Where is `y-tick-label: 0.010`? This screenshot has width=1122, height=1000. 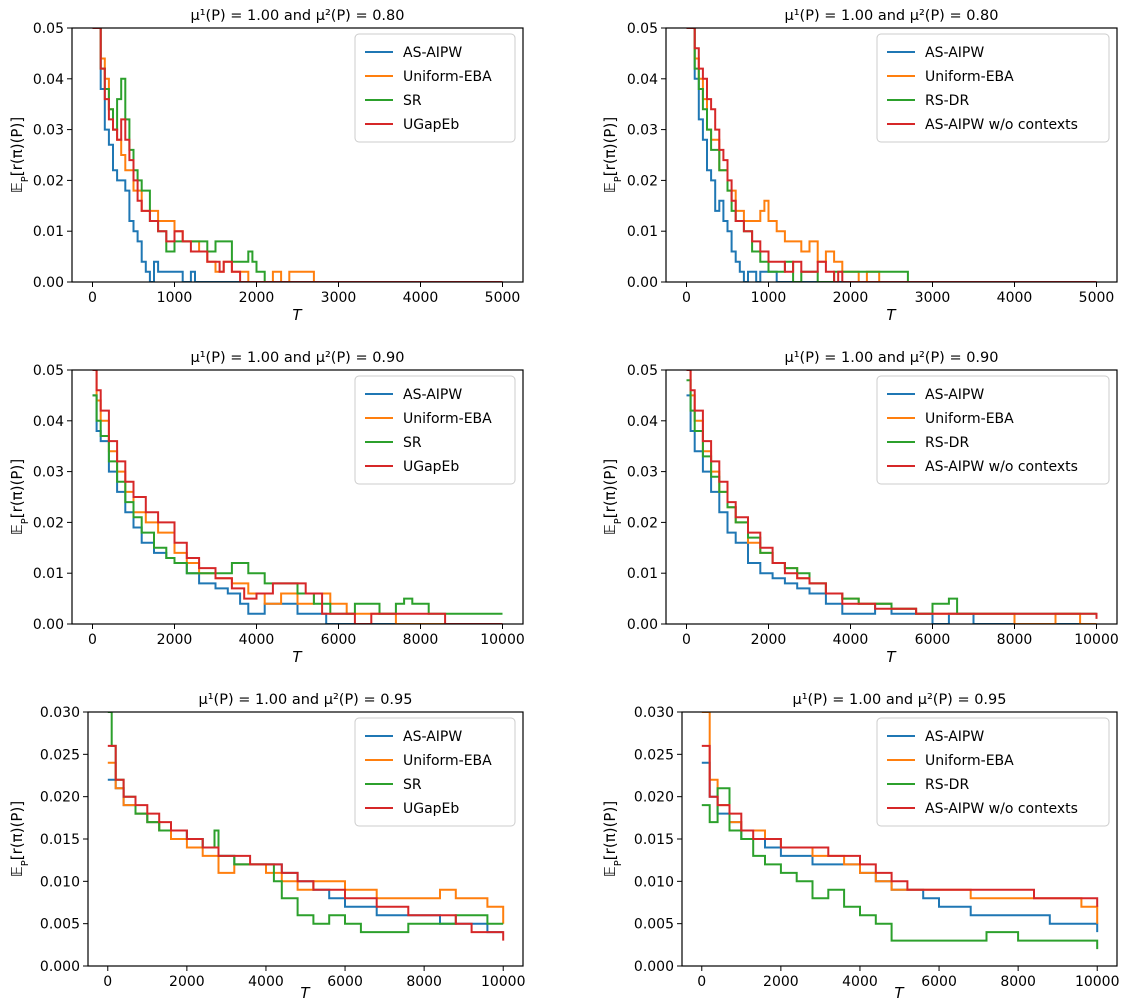
y-tick-label: 0.010 is located at coordinates (60, 882).